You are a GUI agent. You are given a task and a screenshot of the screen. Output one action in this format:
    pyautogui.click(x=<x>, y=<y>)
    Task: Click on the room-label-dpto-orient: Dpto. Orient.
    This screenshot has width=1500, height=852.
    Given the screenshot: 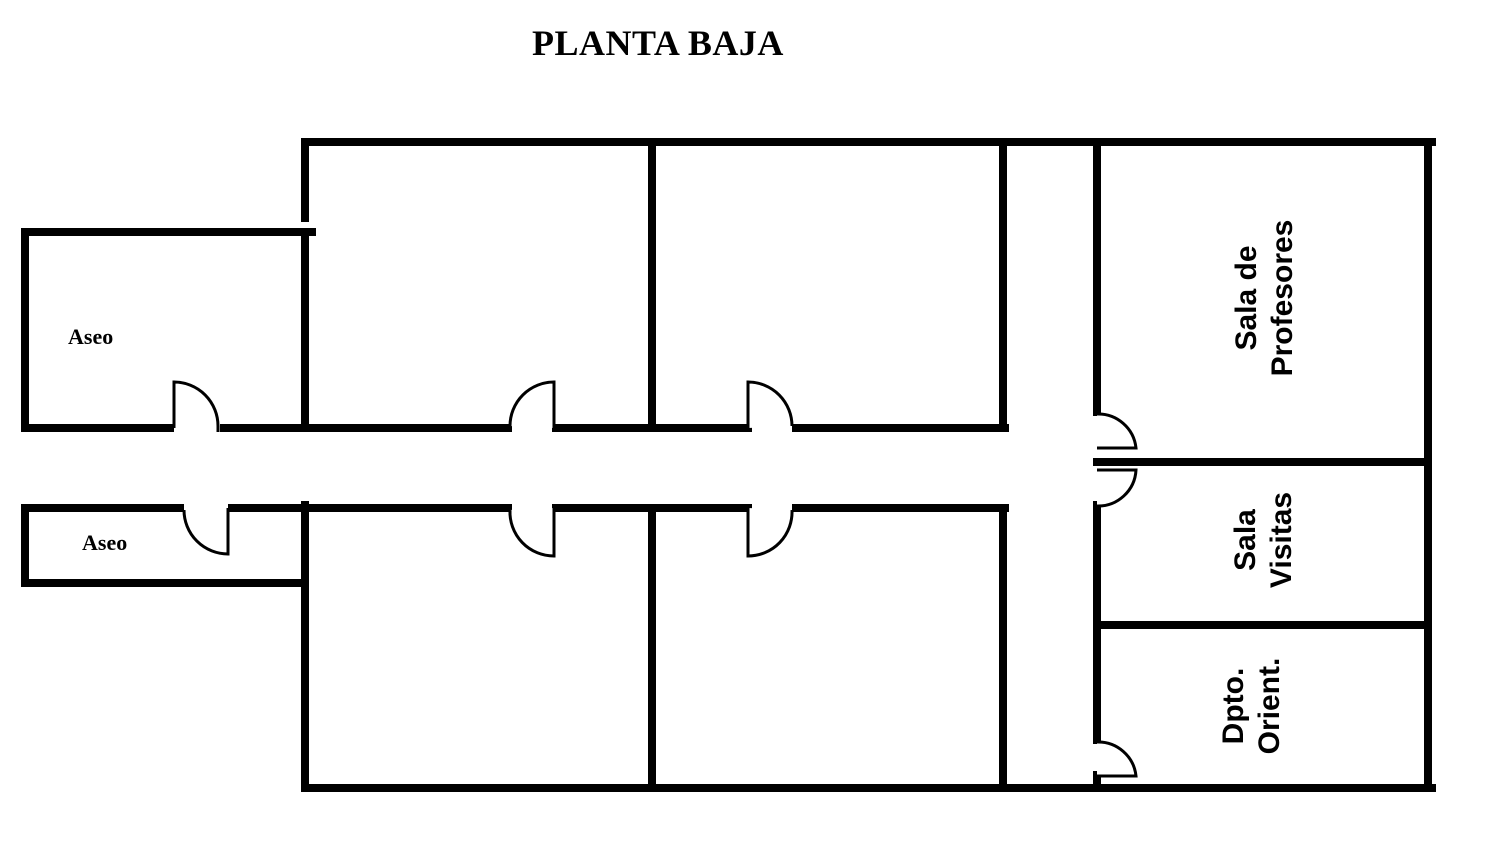 What is the action you would take?
    pyautogui.click(x=1252, y=706)
    